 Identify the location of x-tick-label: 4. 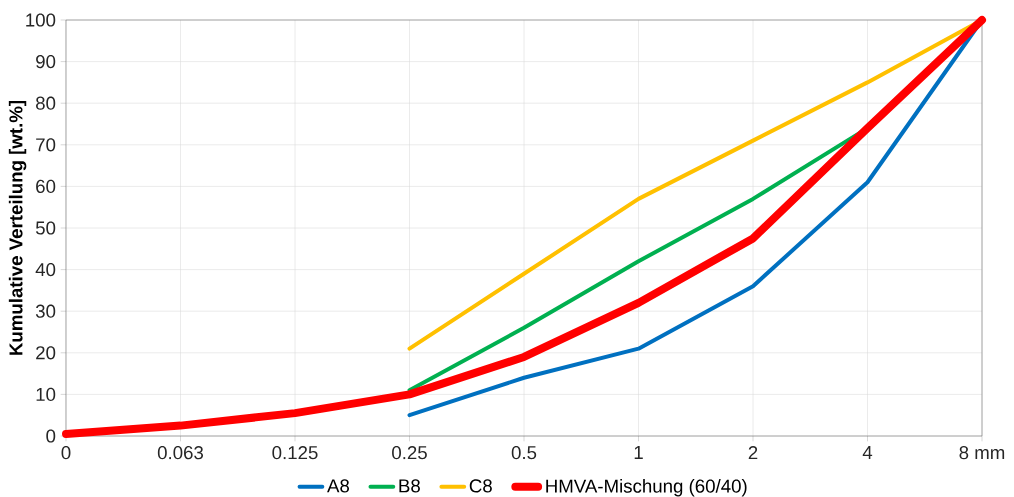
(867, 452).